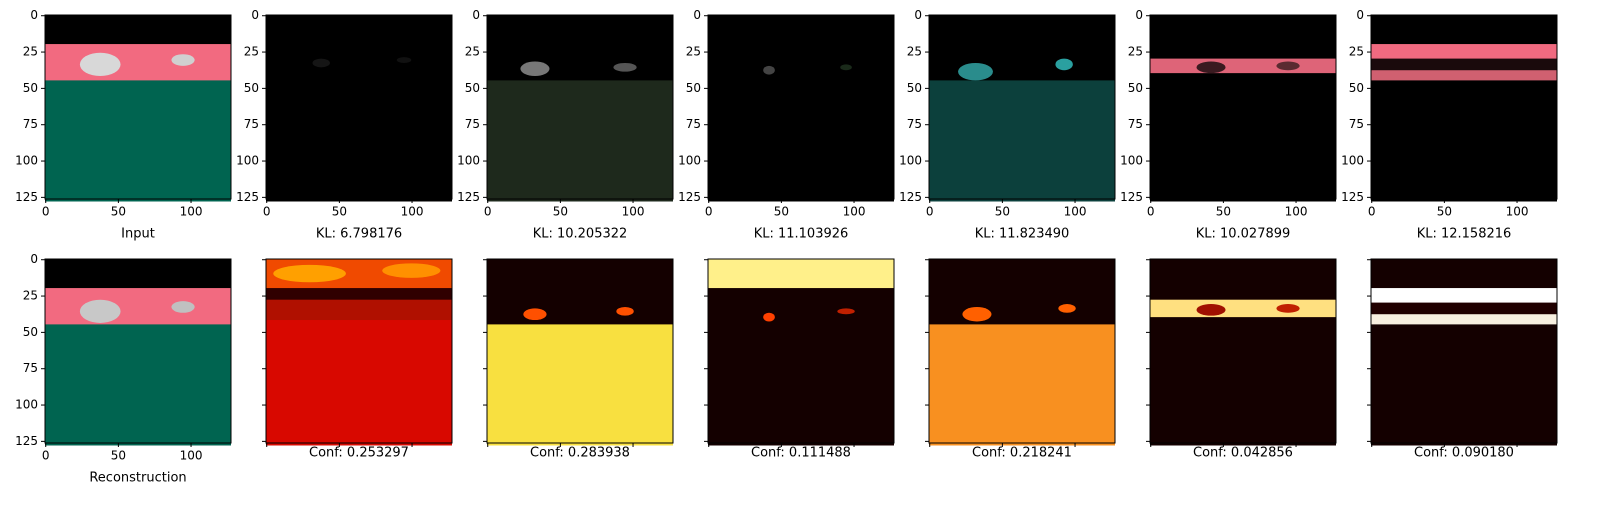 This screenshot has height=509, width=1609. I want to click on panel-label: KL: 11.823490, so click(1022, 234).